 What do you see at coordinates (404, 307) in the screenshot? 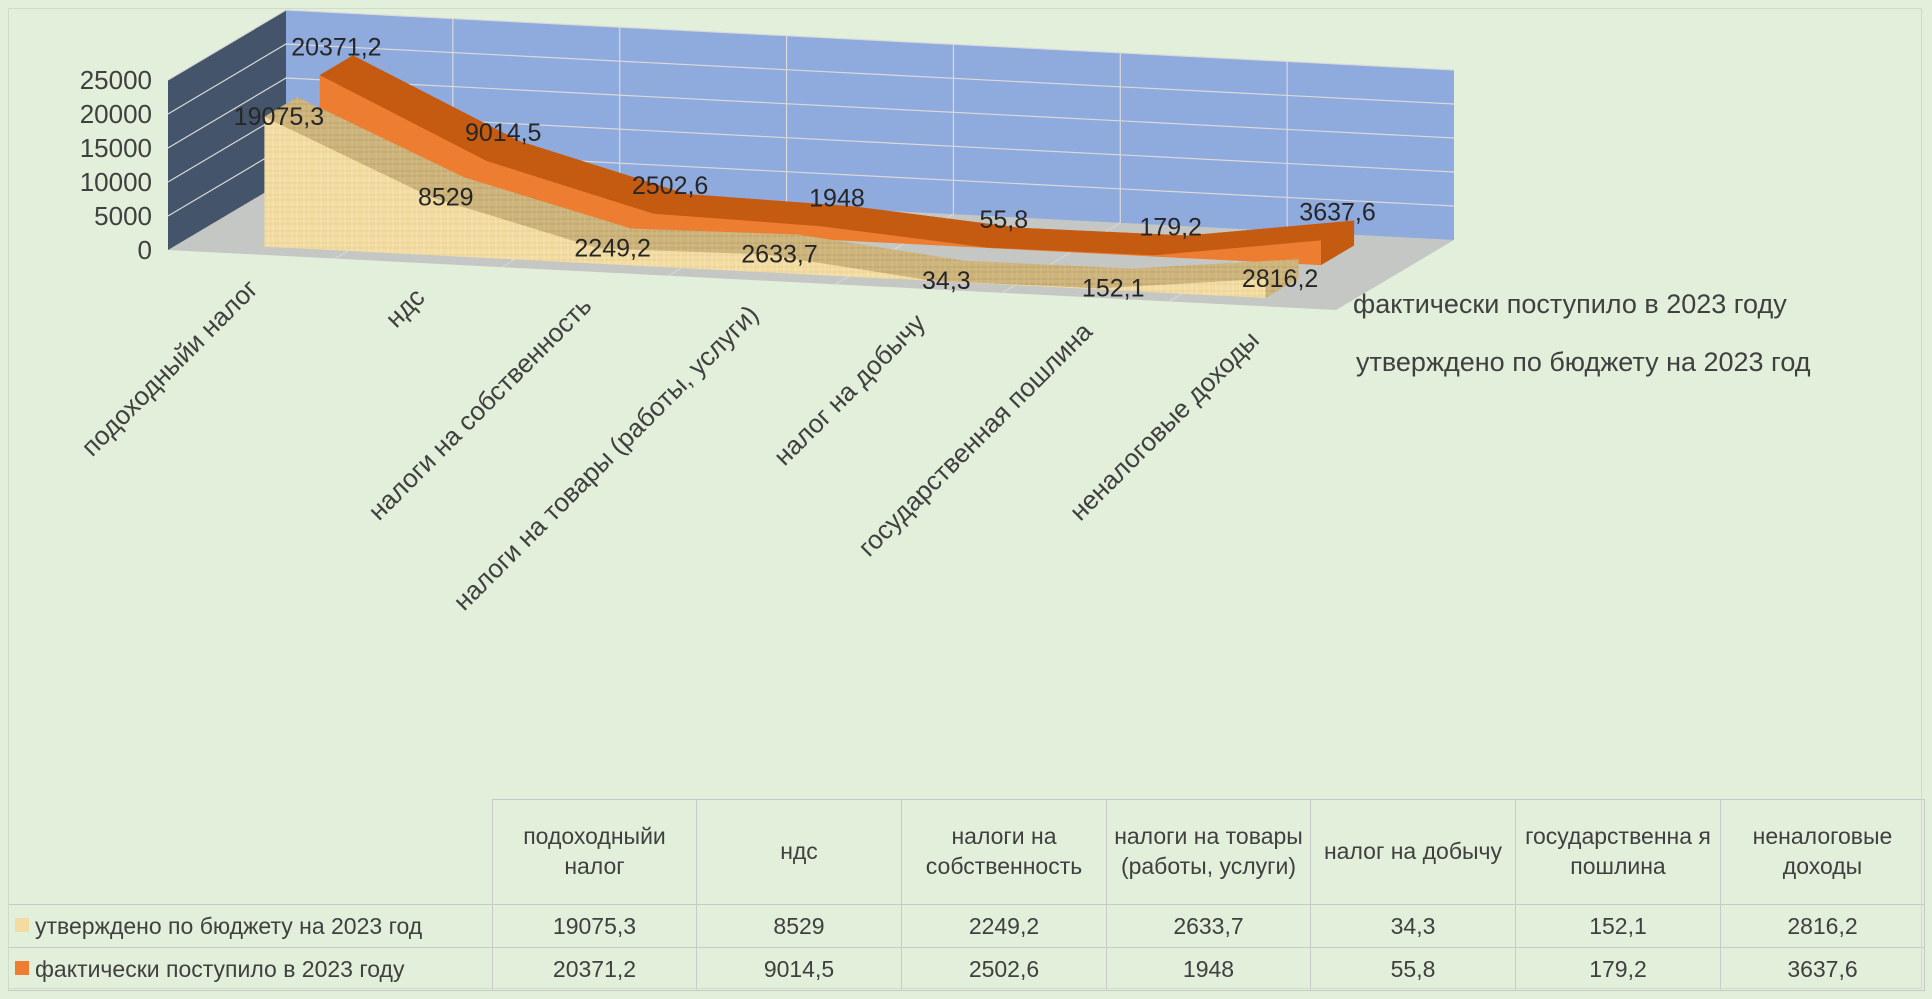
I see `category-label: ндс` at bounding box center [404, 307].